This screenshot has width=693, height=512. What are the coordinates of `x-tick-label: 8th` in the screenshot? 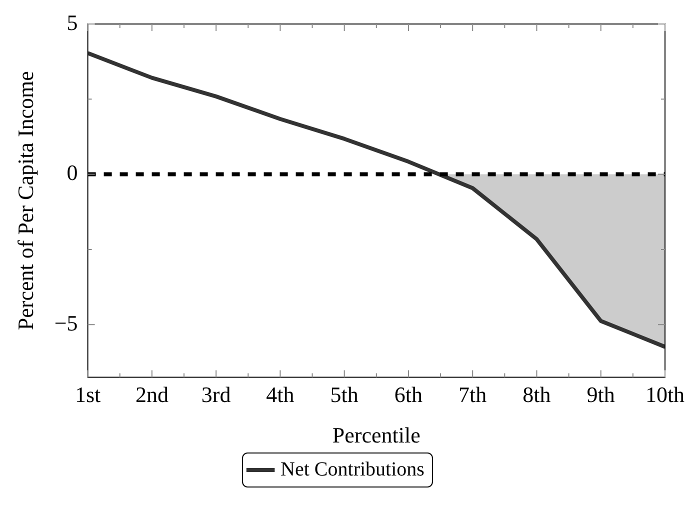 It's located at (536, 395).